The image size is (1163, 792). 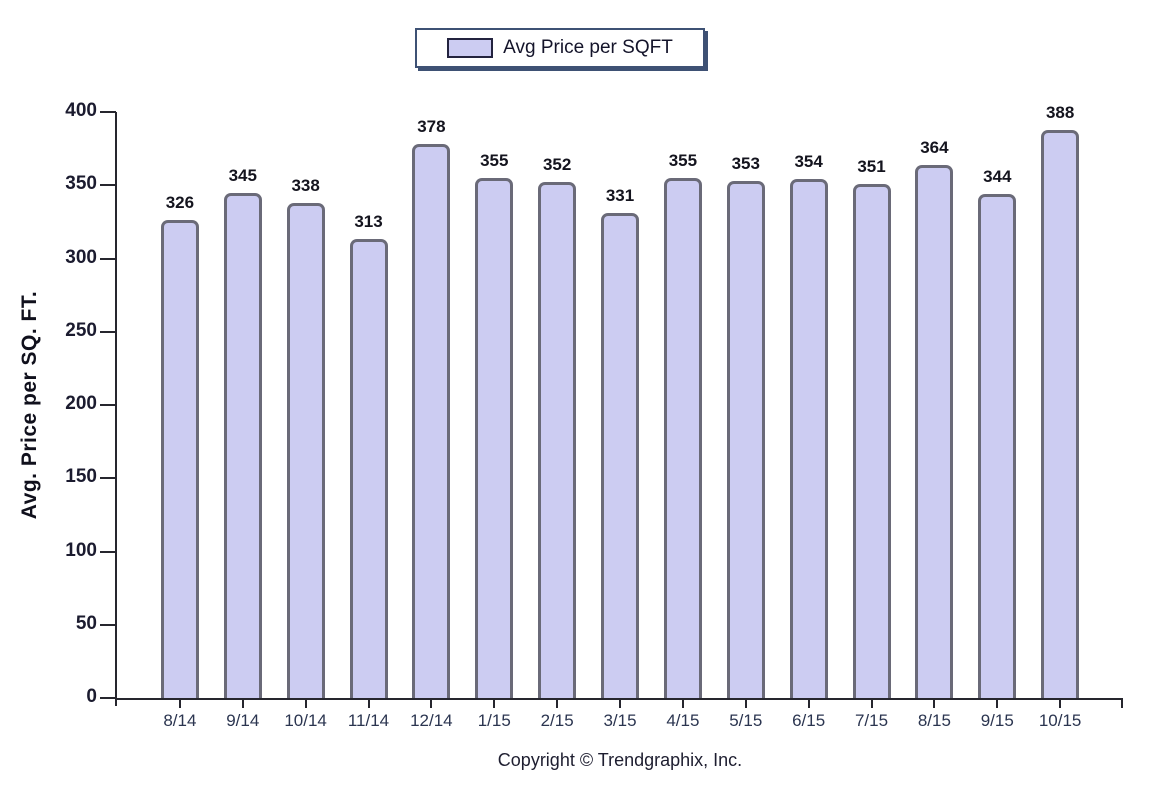 What do you see at coordinates (1060, 720) in the screenshot?
I see `x-tick-label-10/15: 10/15` at bounding box center [1060, 720].